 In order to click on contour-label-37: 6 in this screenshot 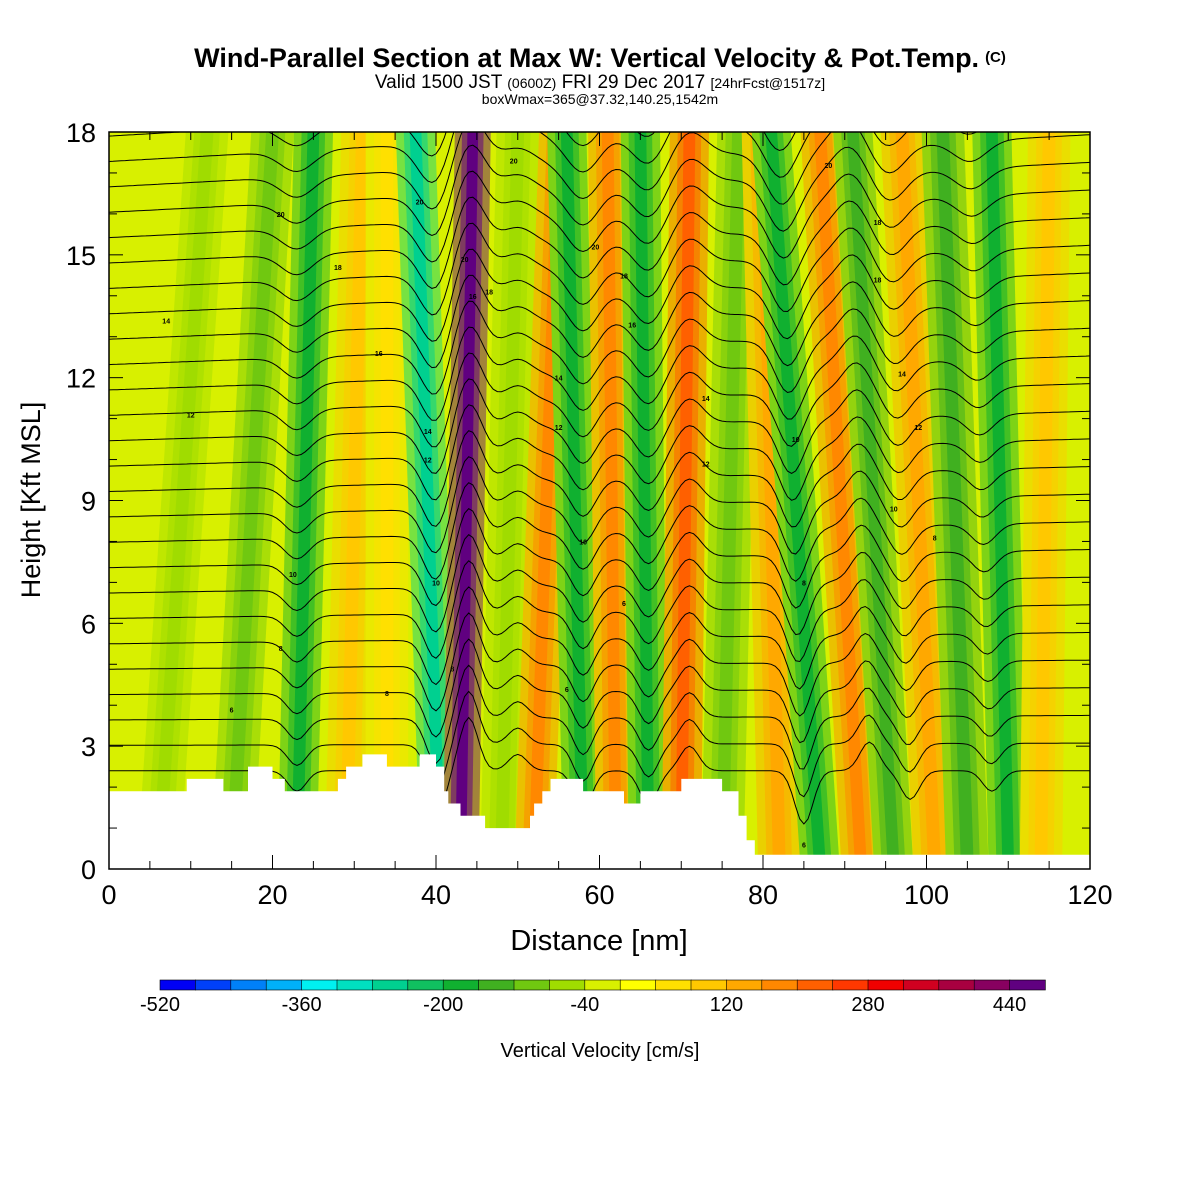, I will do `click(804, 845)`.